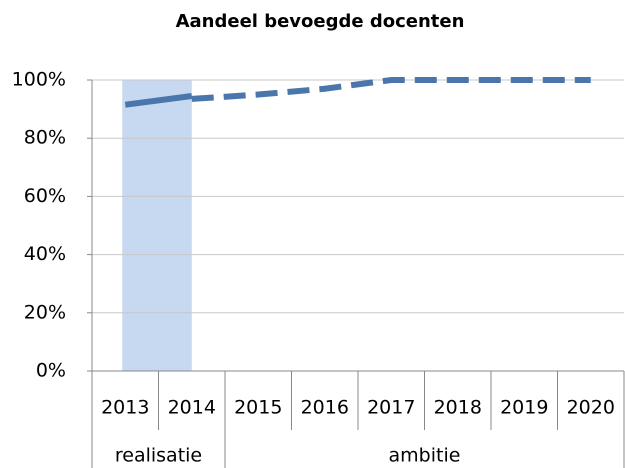 This screenshot has width=625, height=468. Describe the element at coordinates (192, 408) in the screenshot. I see `x-tick-label: 2014` at that location.